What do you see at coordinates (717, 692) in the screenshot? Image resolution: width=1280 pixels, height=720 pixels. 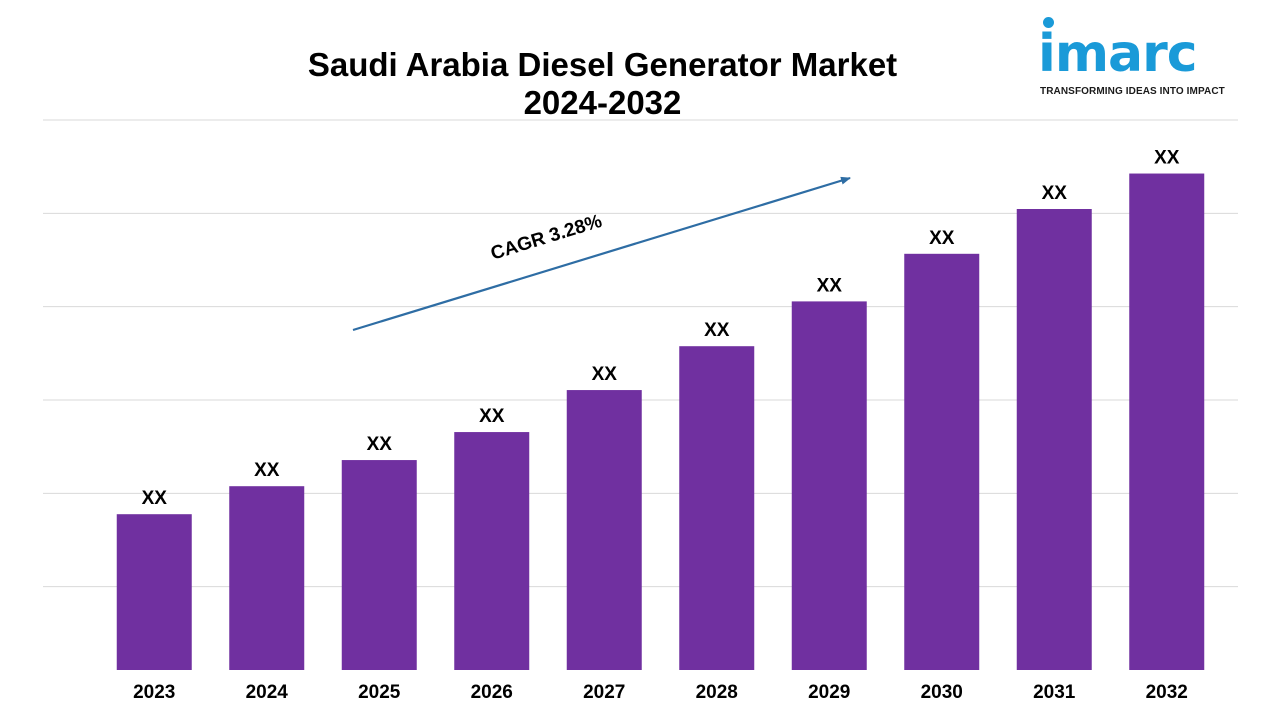 I see `x-tick-label: 2028` at bounding box center [717, 692].